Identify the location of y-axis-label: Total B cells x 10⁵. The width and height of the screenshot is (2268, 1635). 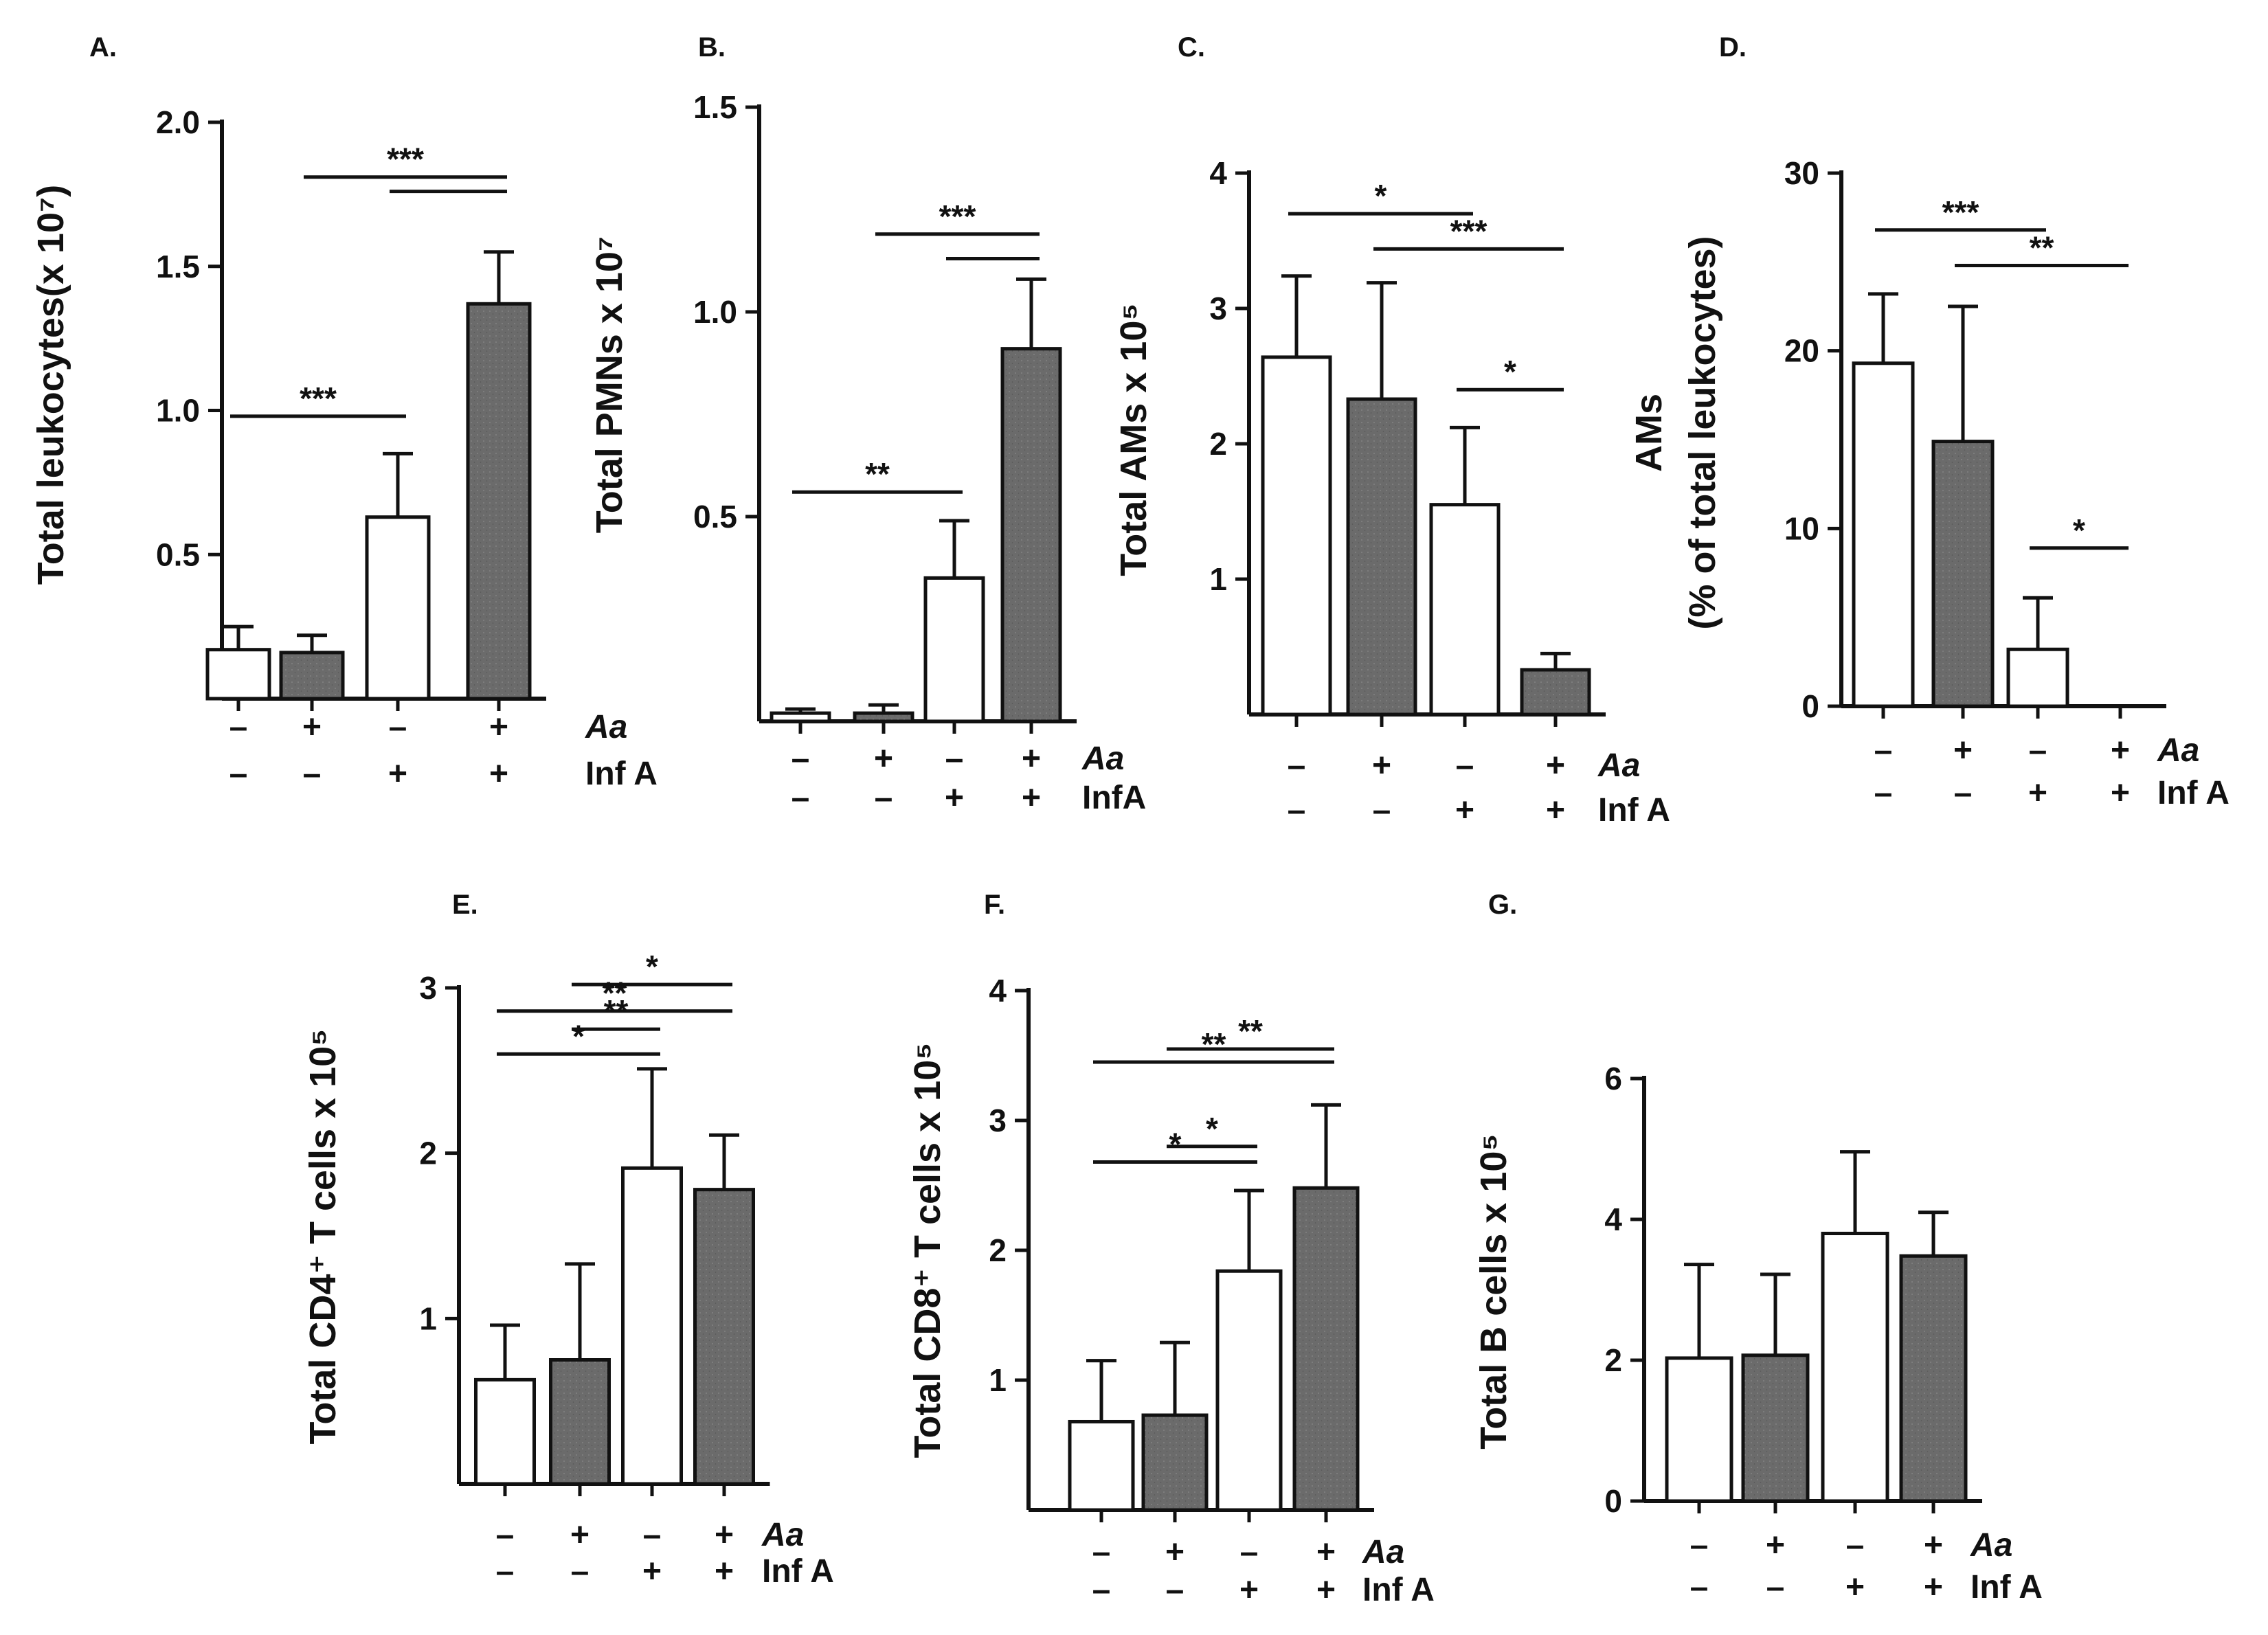
(1493, 1292).